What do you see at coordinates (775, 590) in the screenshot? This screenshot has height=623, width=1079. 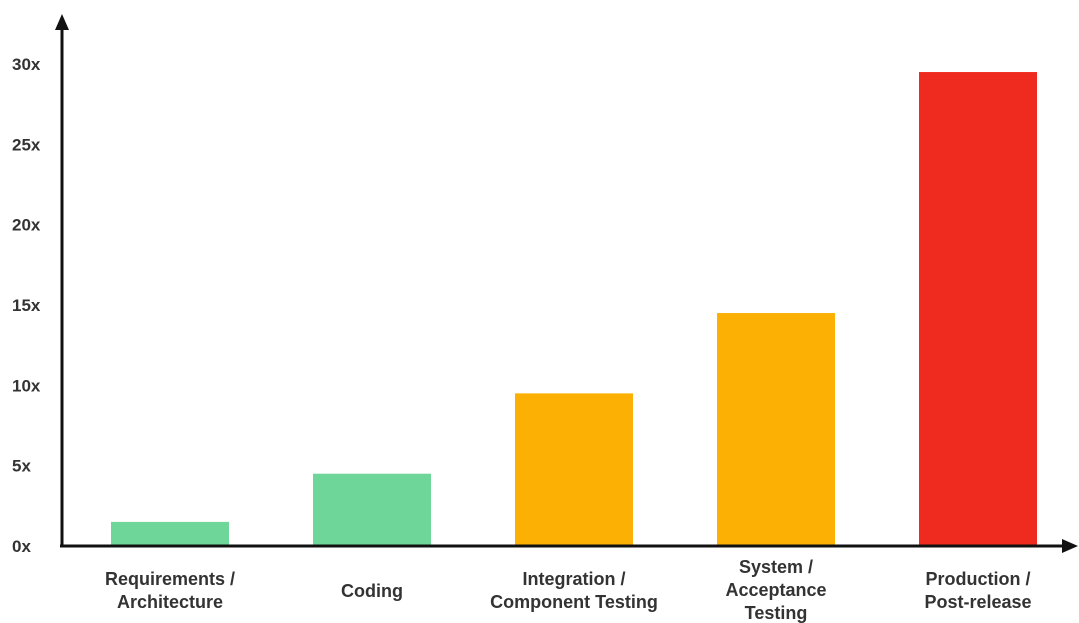 I see `x-category-label: System / Acceptance Testing` at bounding box center [775, 590].